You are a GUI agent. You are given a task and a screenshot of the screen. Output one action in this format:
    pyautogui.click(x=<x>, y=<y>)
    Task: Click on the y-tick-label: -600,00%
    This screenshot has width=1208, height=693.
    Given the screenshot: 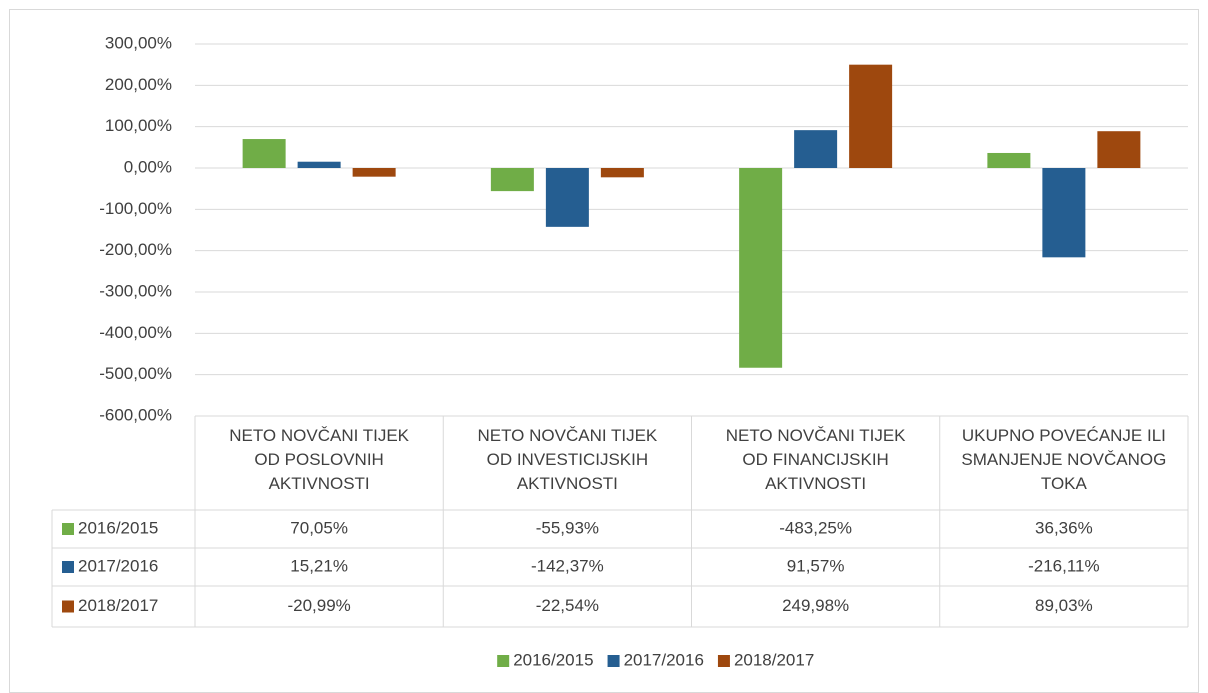 What is the action you would take?
    pyautogui.click(x=135, y=414)
    